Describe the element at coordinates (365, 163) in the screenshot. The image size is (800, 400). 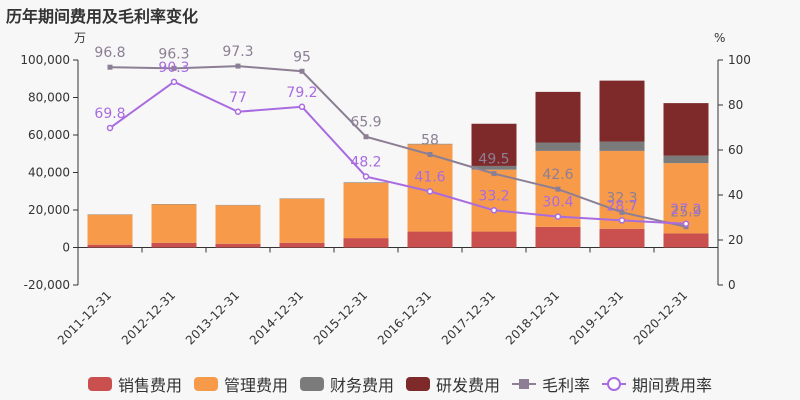
I see `data-label-period-expense: 48.2` at that location.